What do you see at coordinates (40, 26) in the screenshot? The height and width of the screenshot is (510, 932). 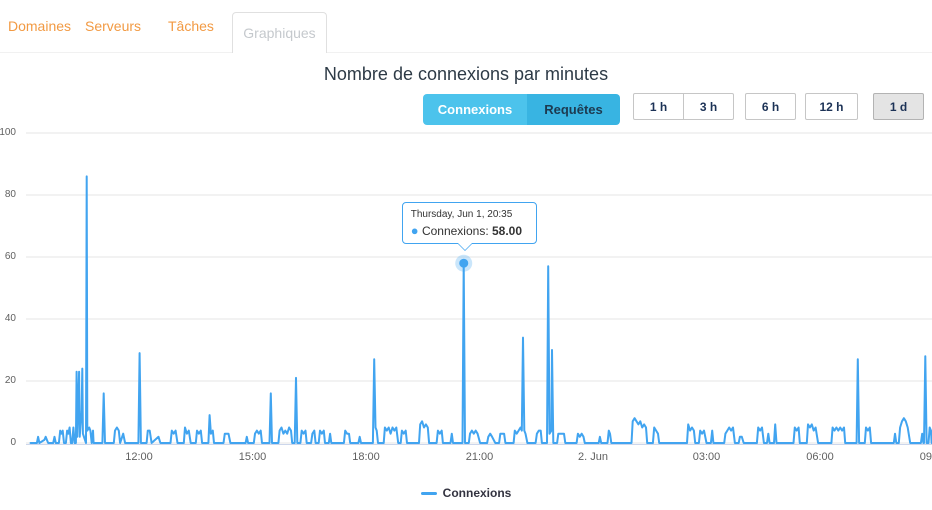 I see `tab-domaines: Domaines` at bounding box center [40, 26].